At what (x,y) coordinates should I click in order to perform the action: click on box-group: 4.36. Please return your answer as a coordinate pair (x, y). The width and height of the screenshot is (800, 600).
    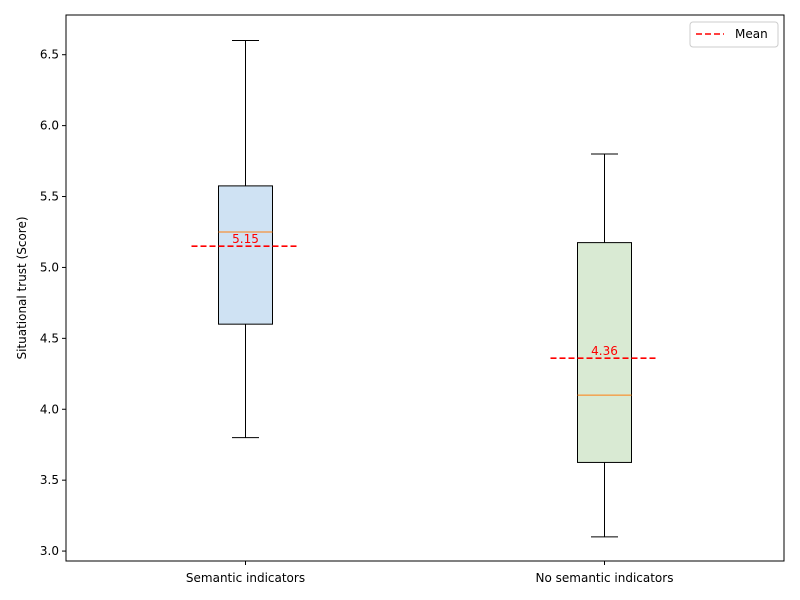
    Looking at the image, I should click on (604, 345).